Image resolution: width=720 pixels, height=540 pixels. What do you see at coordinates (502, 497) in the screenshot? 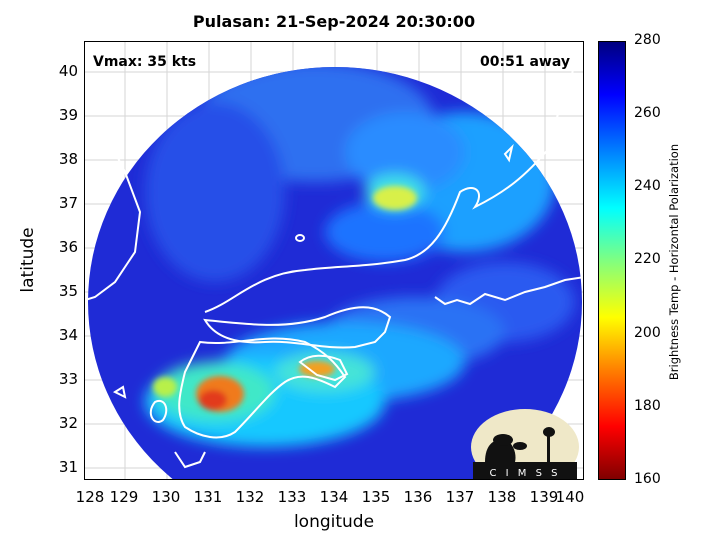
I see `x-tick: 138` at bounding box center [502, 497].